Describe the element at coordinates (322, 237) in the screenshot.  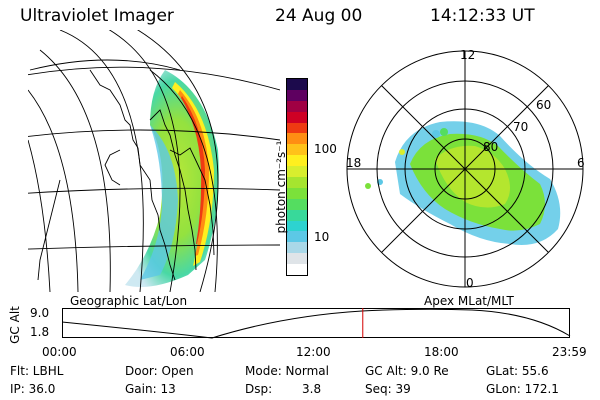
I see `colorbar-tick-10: 10` at that location.